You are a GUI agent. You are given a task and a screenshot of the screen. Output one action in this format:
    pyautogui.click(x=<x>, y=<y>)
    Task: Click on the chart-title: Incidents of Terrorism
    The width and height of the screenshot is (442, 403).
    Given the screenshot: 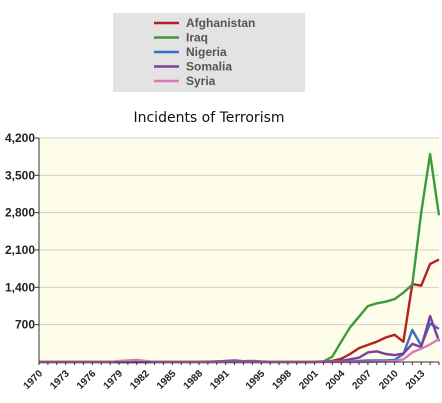 What is the action you would take?
    pyautogui.click(x=208, y=118)
    